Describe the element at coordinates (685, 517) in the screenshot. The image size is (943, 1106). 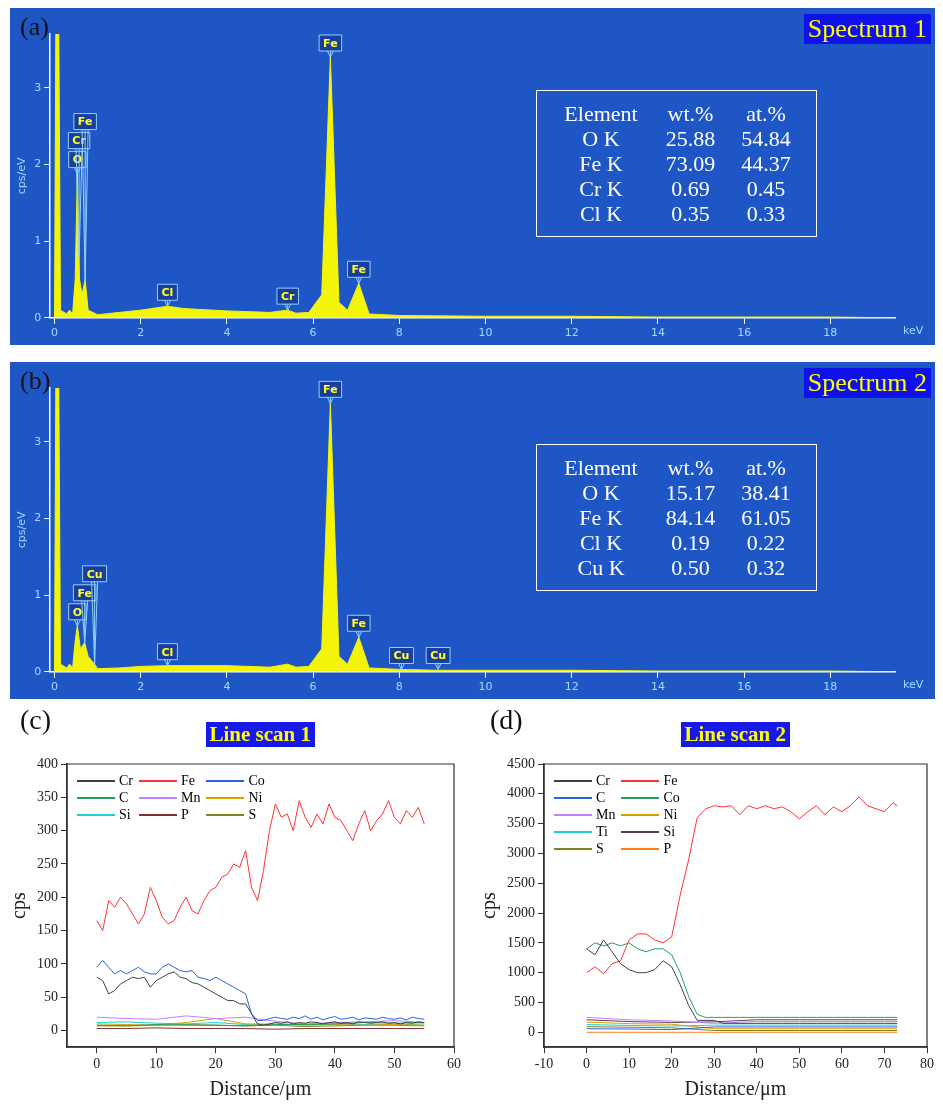
I see `text: Fe K 84.14 61.05` at that location.